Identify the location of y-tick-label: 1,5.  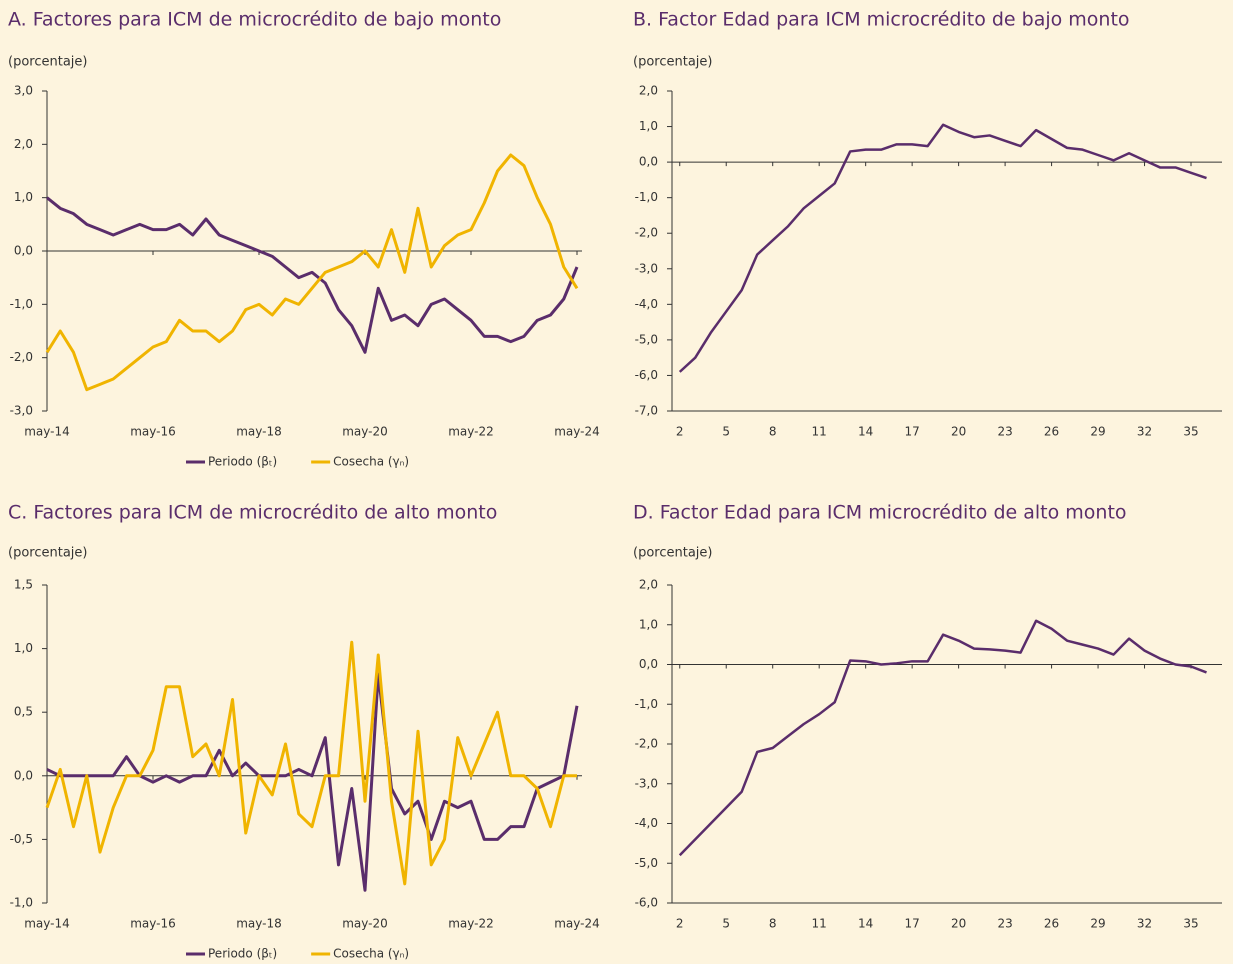
(23, 585).